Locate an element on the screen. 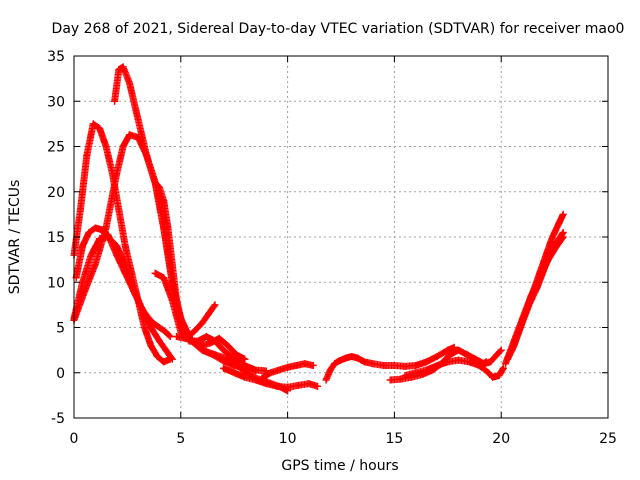 Image resolution: width=640 pixels, height=480 pixels. x-tick-label: 20 is located at coordinates (501, 439).